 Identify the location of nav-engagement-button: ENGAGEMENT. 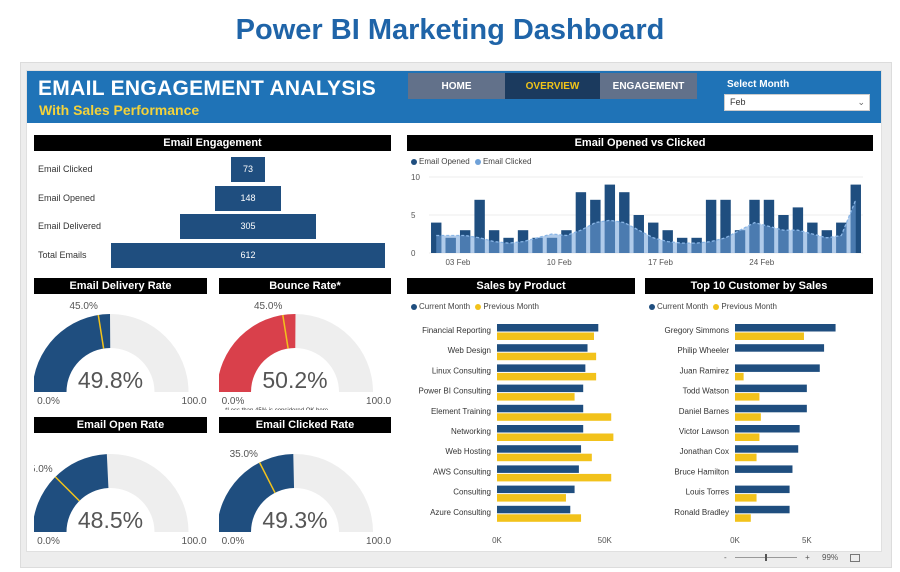
(648, 86).